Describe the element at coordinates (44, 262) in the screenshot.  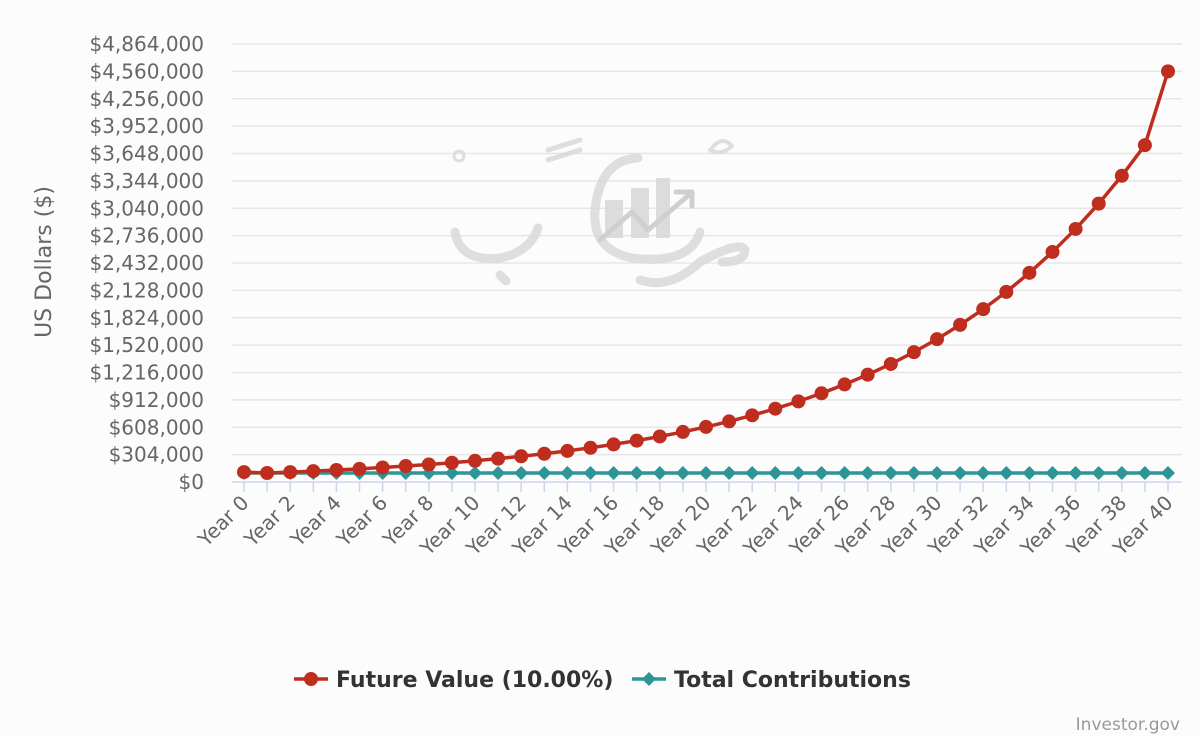
I see `y-axis-title: US Dollars ($)` at that location.